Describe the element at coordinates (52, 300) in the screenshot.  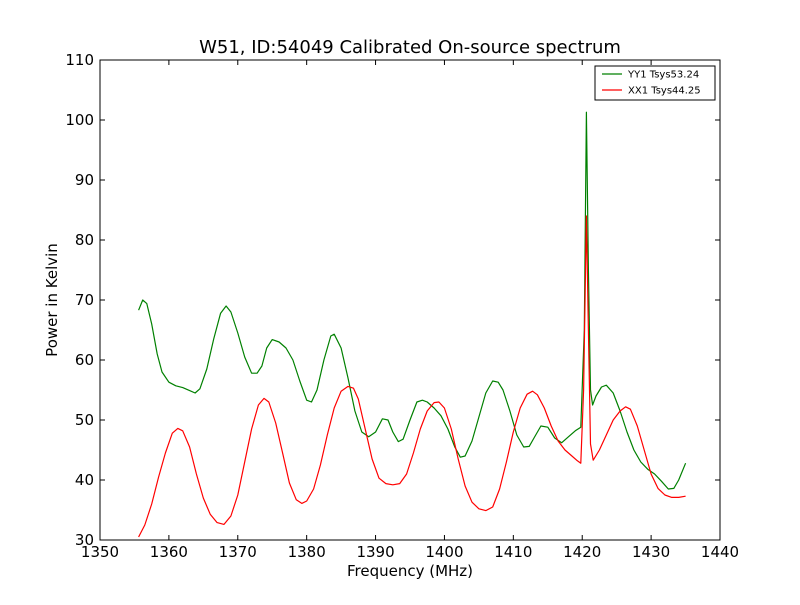
I see `y-axis-label: Power in Kelvin` at that location.